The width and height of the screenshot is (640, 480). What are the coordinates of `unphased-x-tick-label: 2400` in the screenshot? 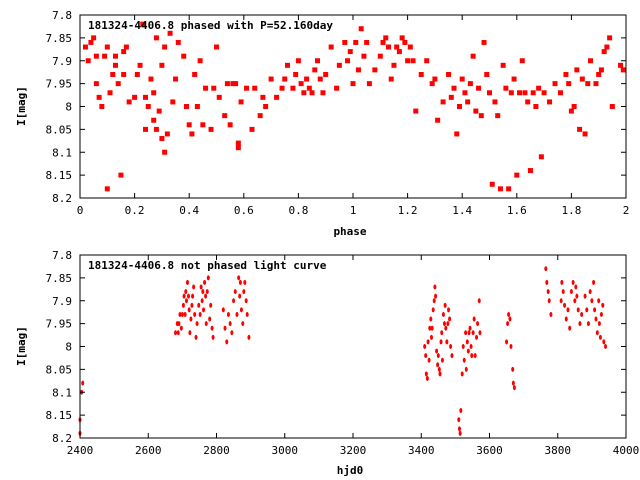 It's located at (80, 450).